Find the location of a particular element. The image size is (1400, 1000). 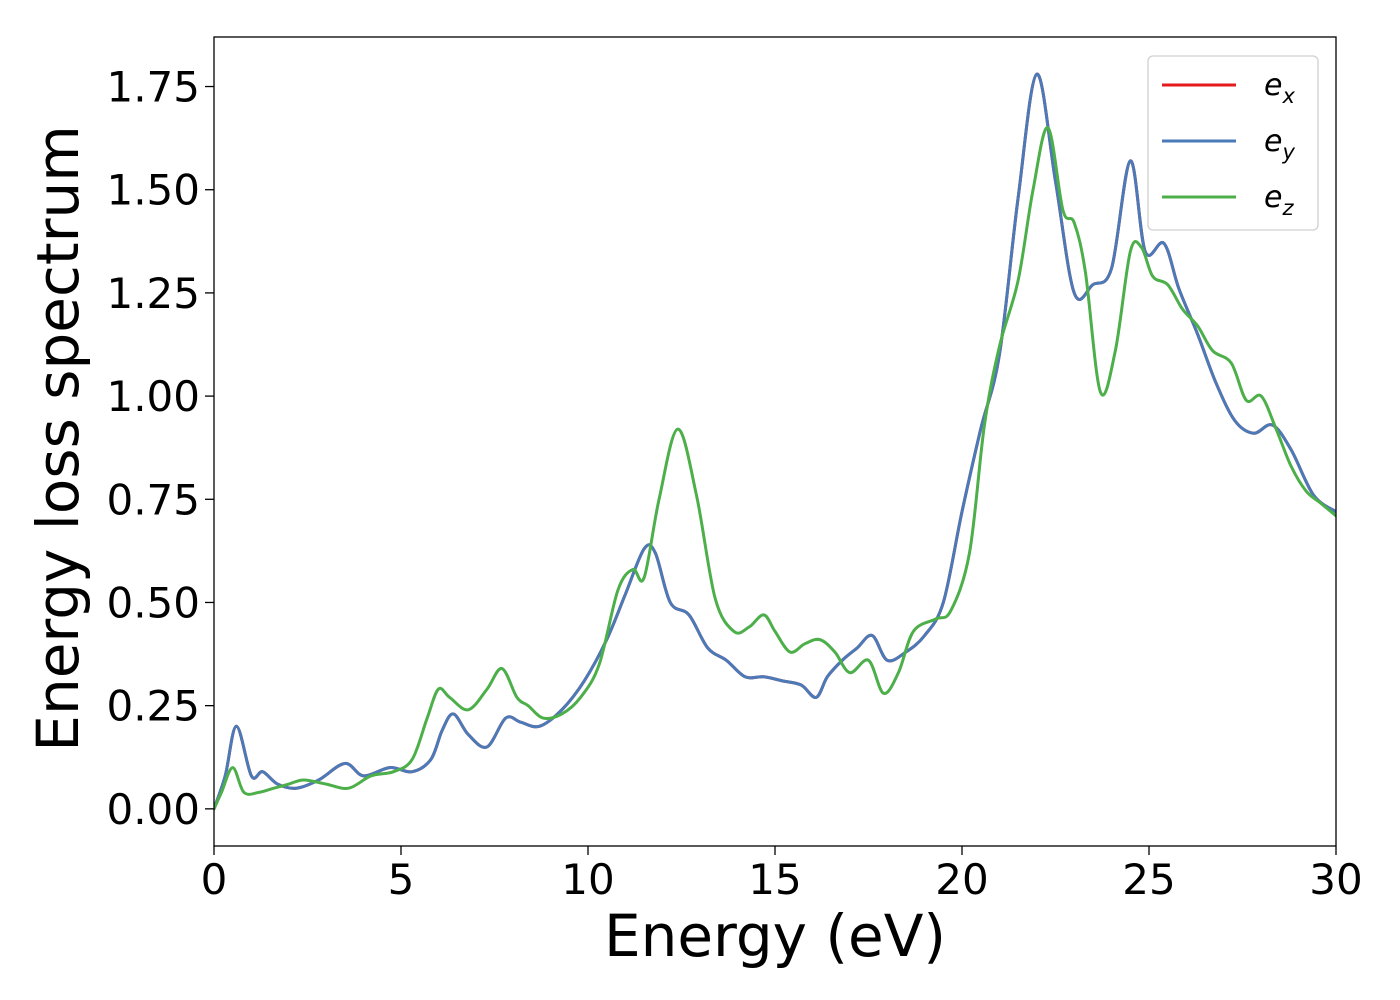

x-axis-label: Energy (eV) is located at coordinates (775, 936).